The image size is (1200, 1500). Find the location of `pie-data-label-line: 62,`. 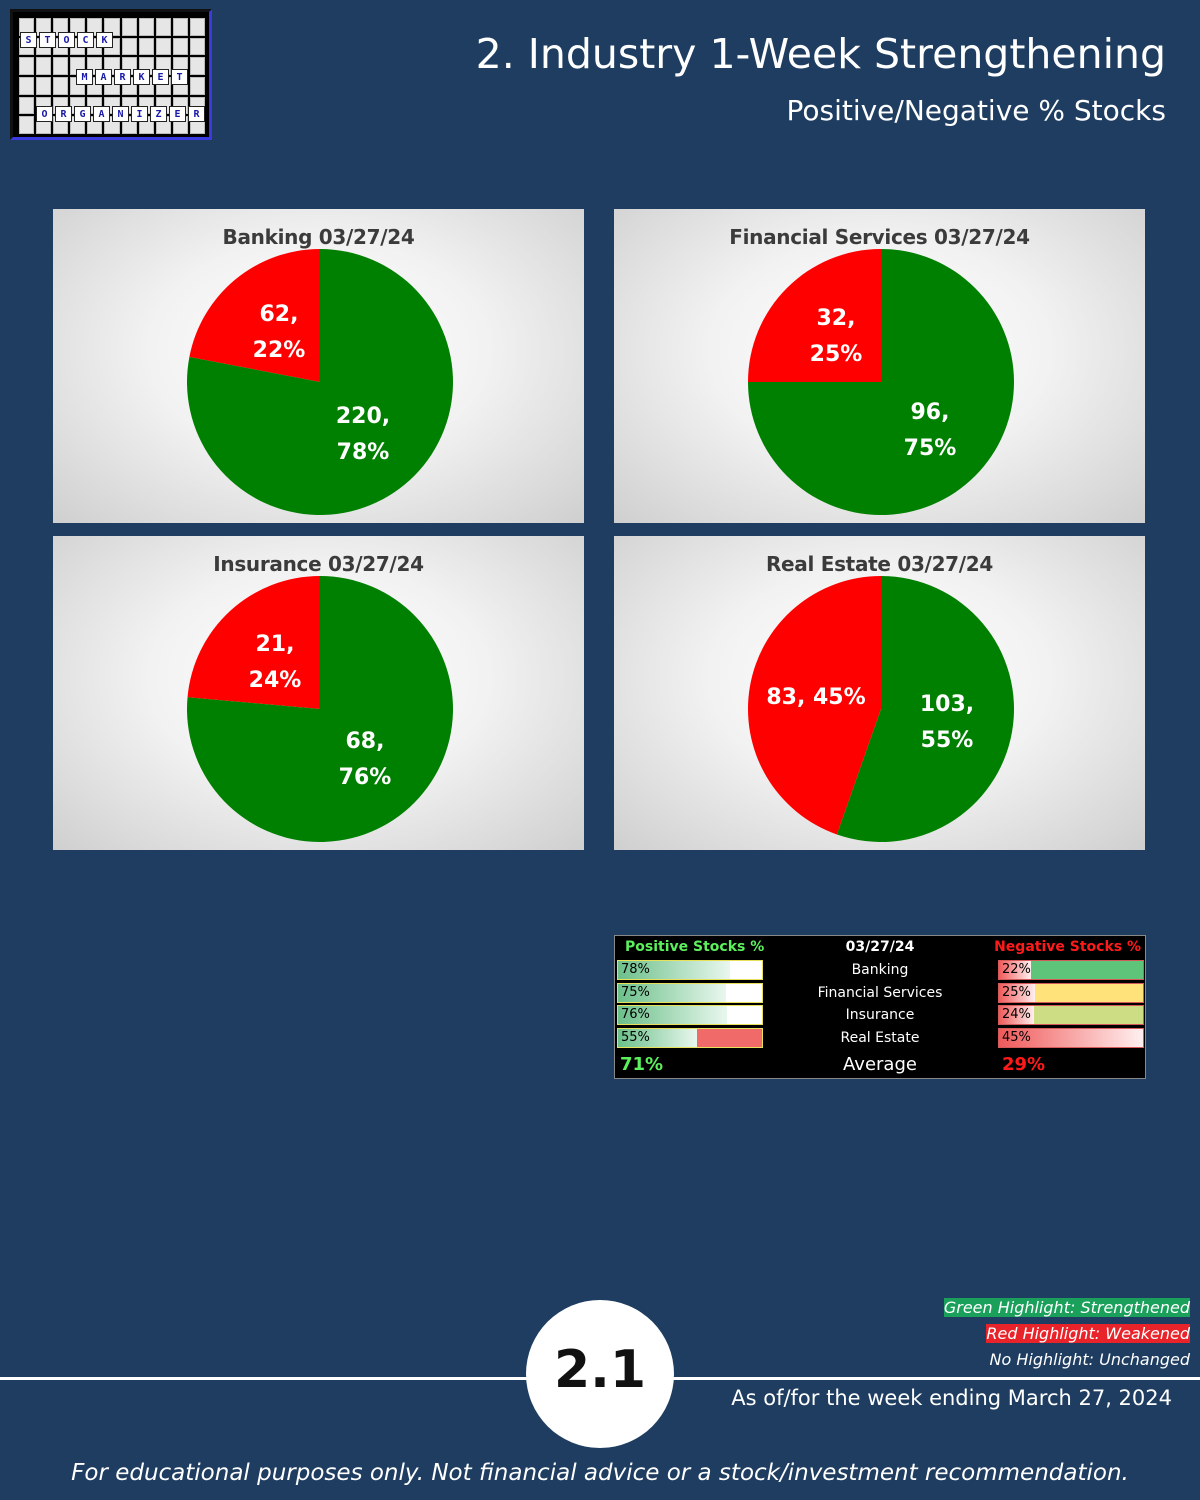

pie-data-label-line: 62, is located at coordinates (279, 314).